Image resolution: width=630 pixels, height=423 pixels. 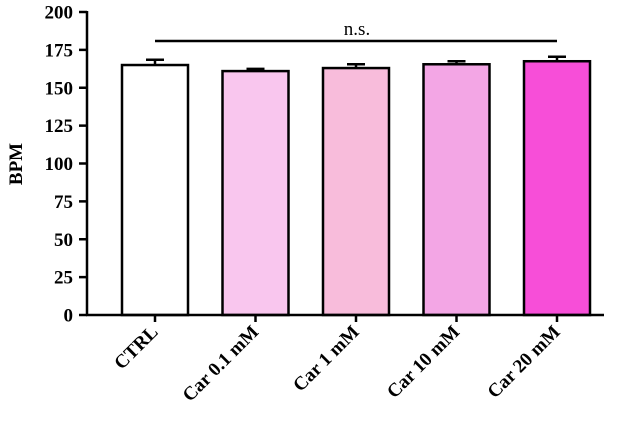 What do you see at coordinates (326, 359) in the screenshot?
I see `x-tick-label: Car 1 mM` at bounding box center [326, 359].